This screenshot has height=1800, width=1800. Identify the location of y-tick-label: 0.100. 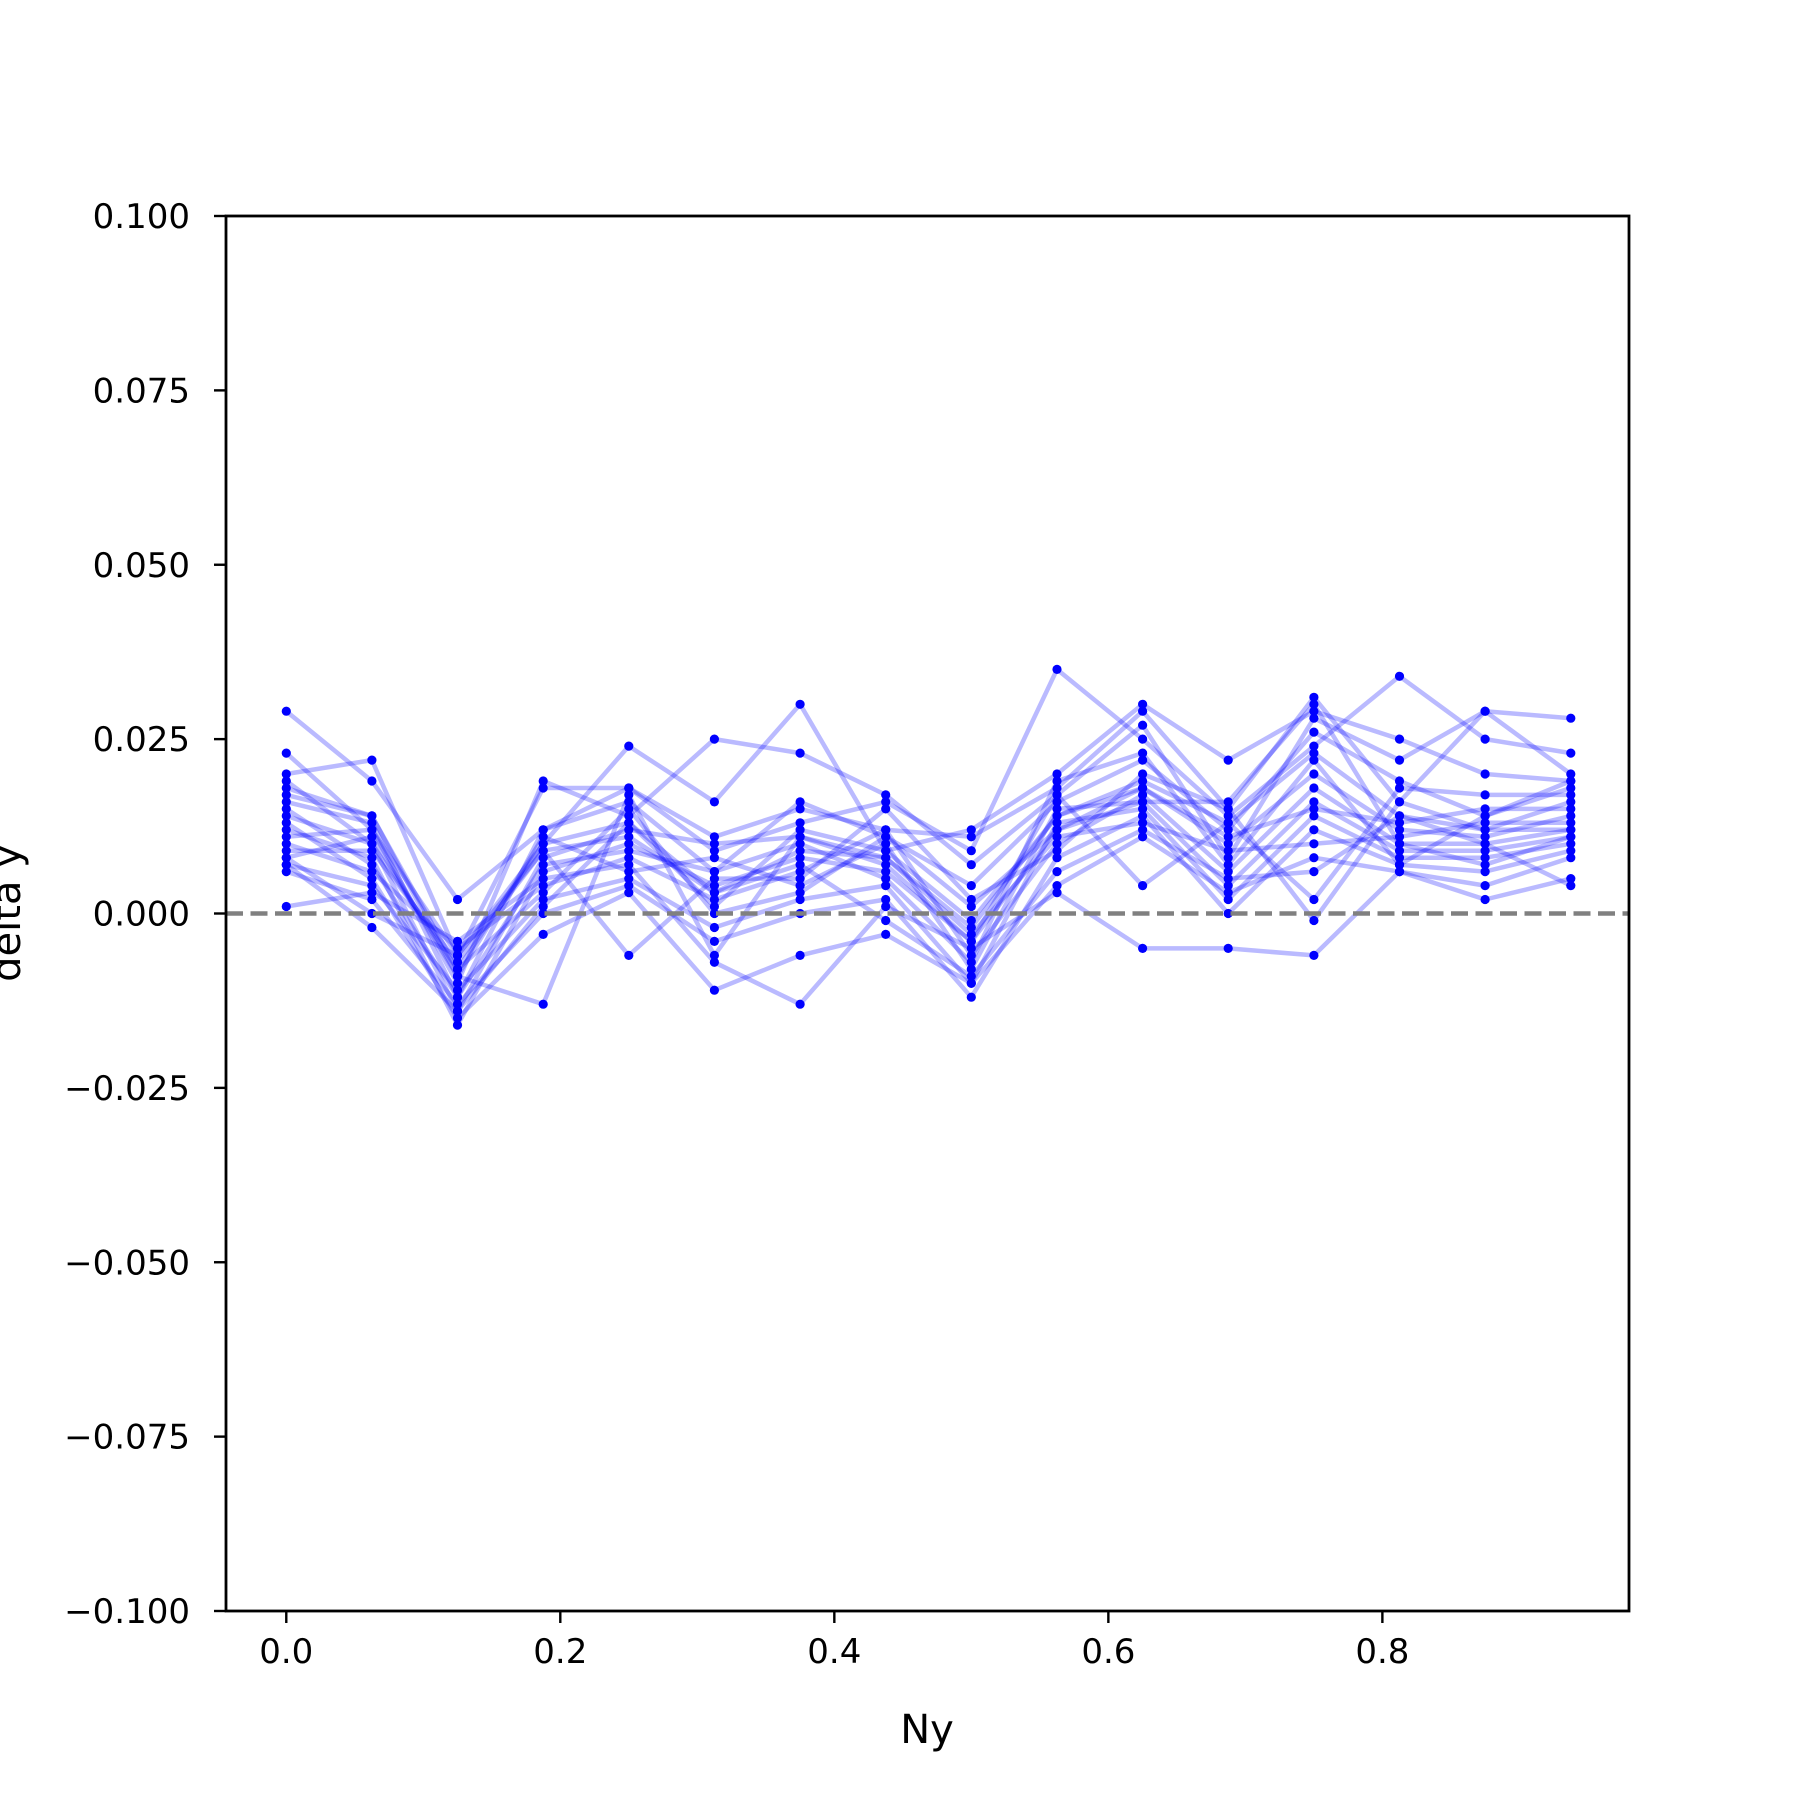
(141, 217).